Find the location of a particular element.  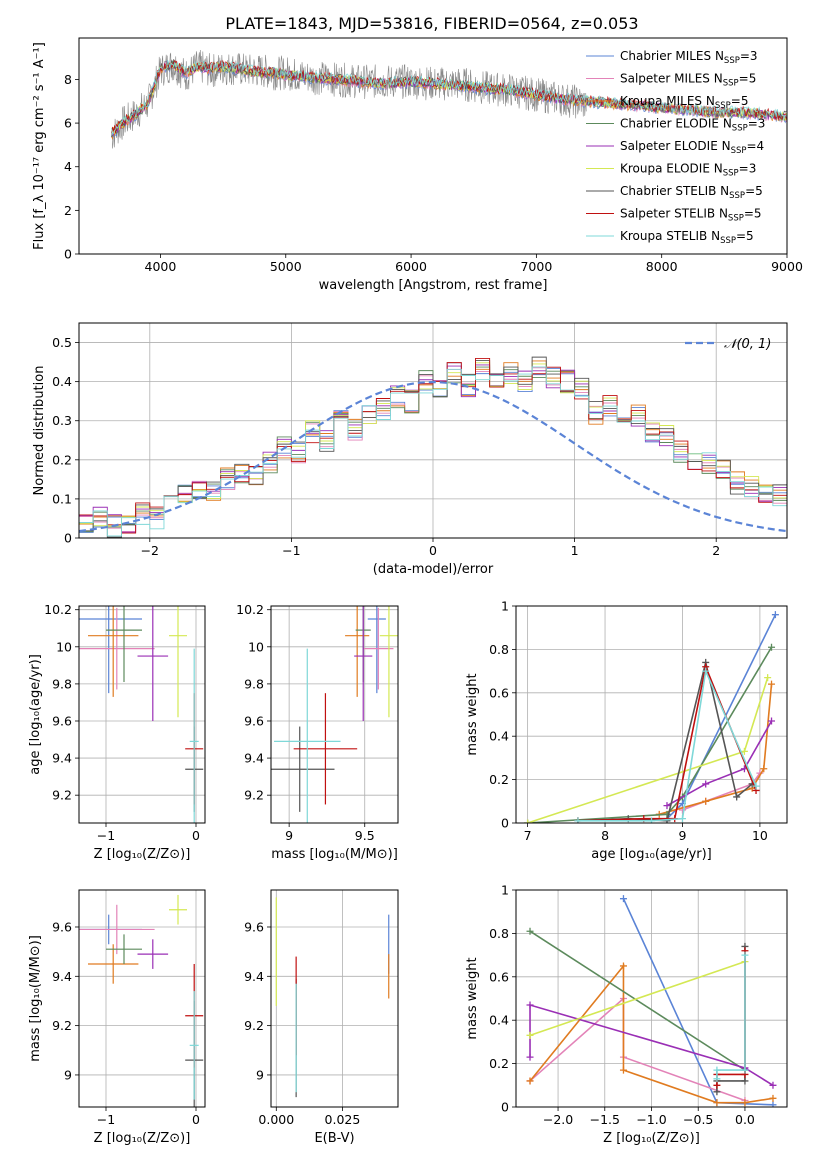

errorbar-salpeter_stelib is located at coordinates (325, 749).